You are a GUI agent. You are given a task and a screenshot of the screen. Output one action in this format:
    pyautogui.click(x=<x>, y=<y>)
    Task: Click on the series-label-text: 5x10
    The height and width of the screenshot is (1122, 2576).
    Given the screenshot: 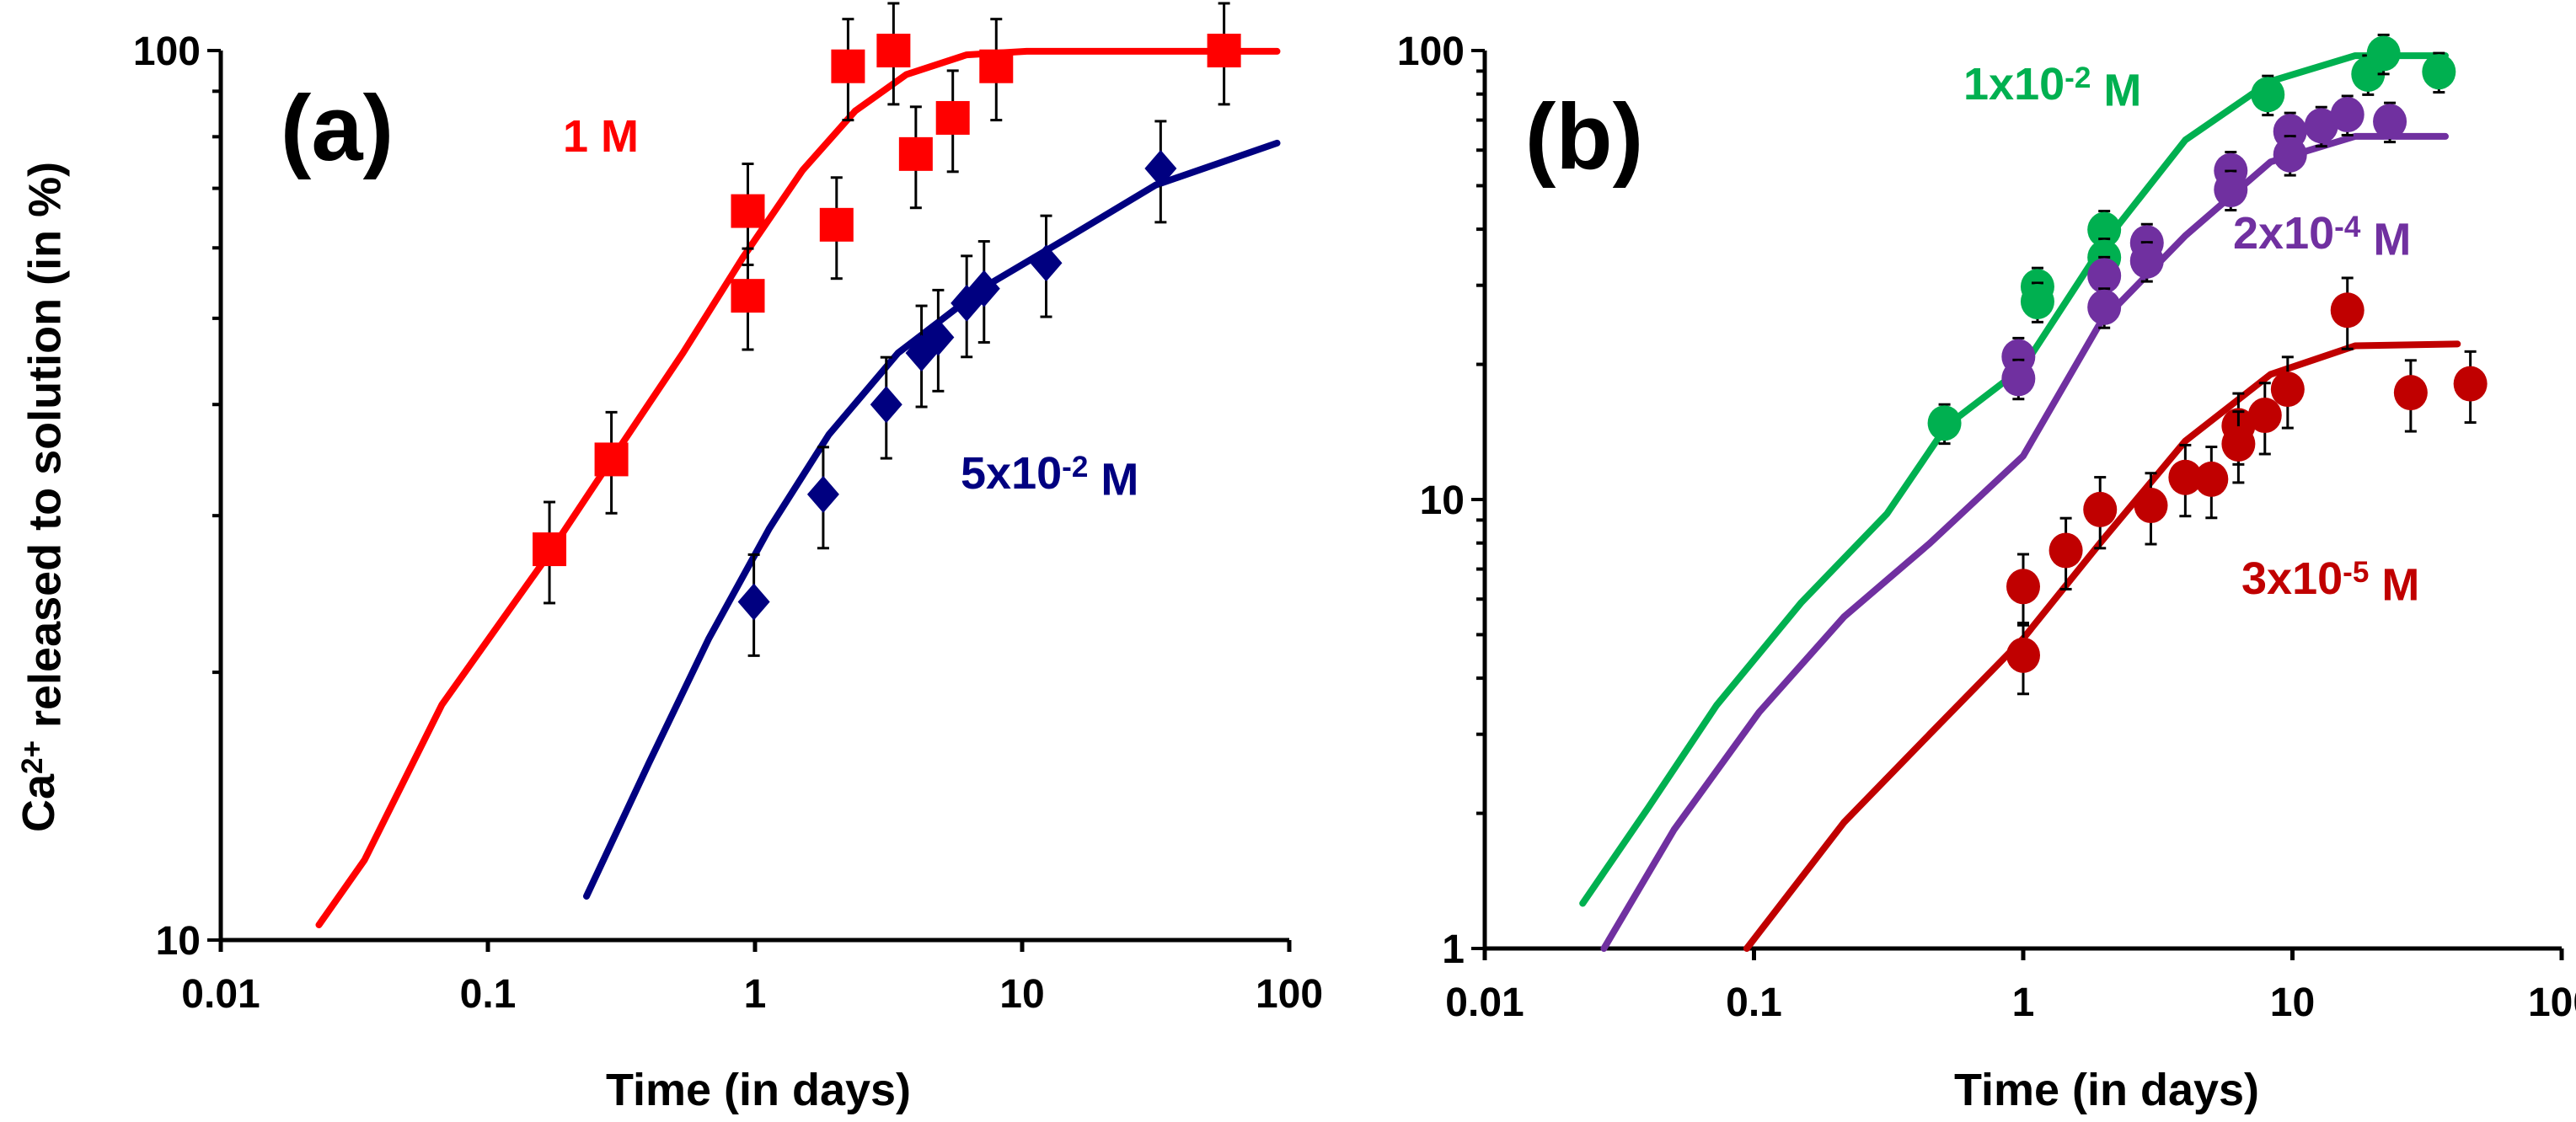 What is the action you would take?
    pyautogui.click(x=1011, y=473)
    